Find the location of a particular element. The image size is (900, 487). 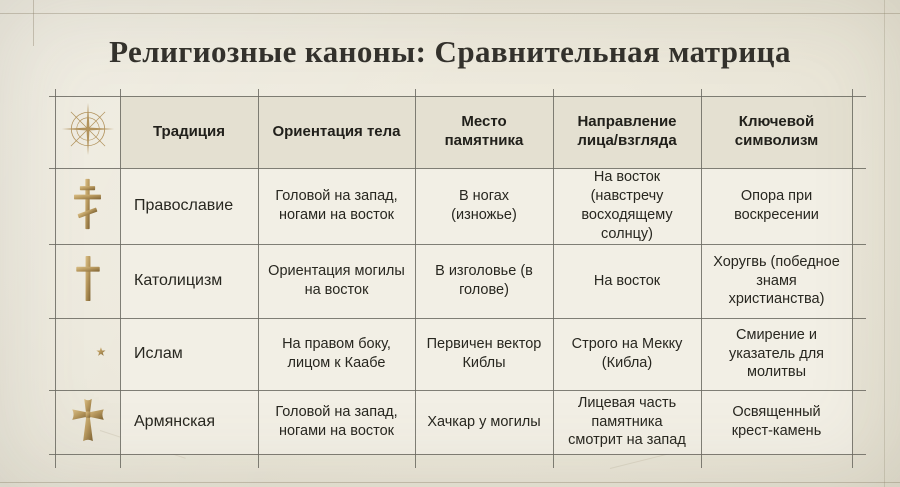

column-header-face-direction: Направление лица/взгляда is located at coordinates (627, 132).